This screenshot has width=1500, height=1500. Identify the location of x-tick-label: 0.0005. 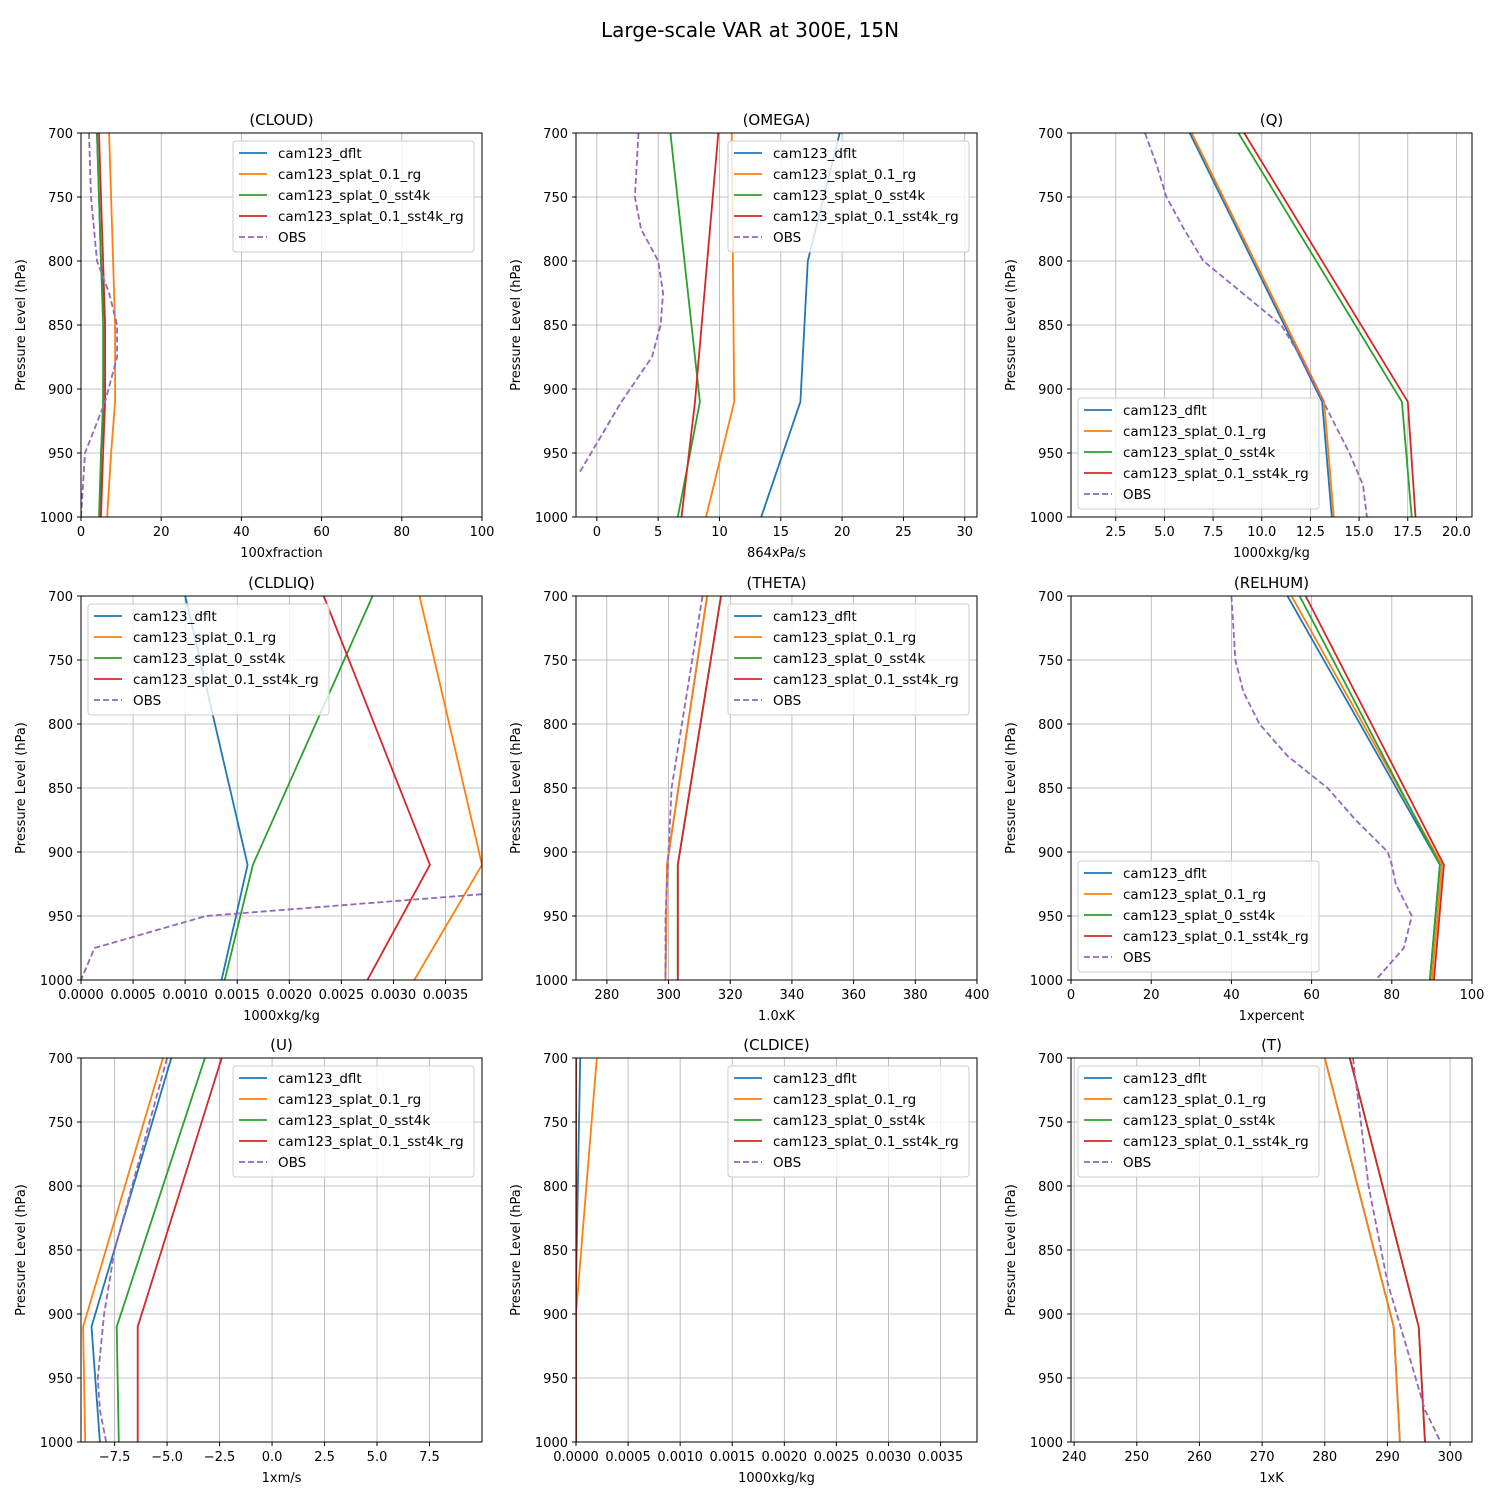
(628, 1457).